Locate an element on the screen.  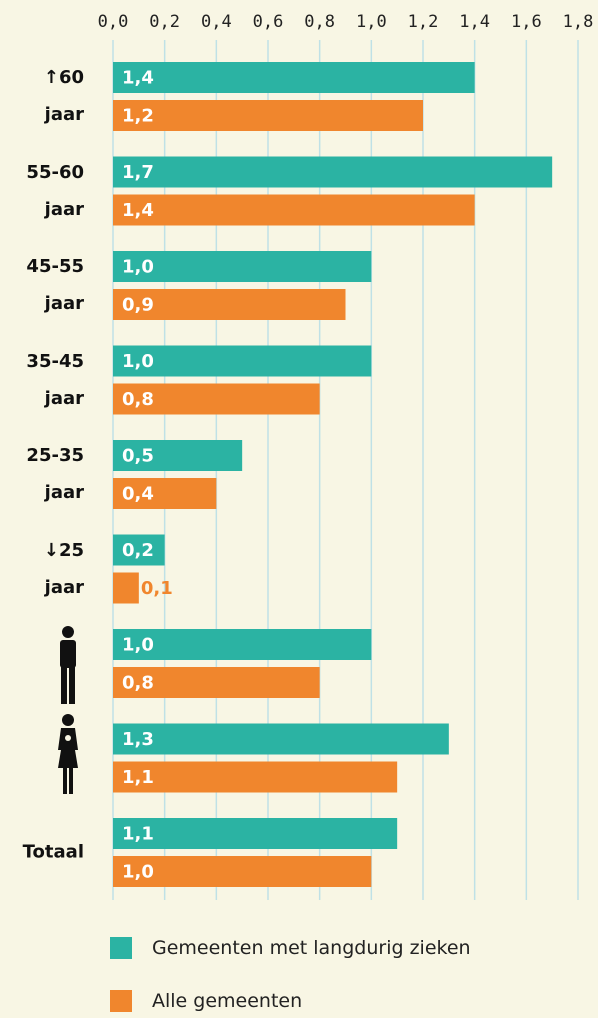
x-tick-label: 1,8 is located at coordinates (578, 22).